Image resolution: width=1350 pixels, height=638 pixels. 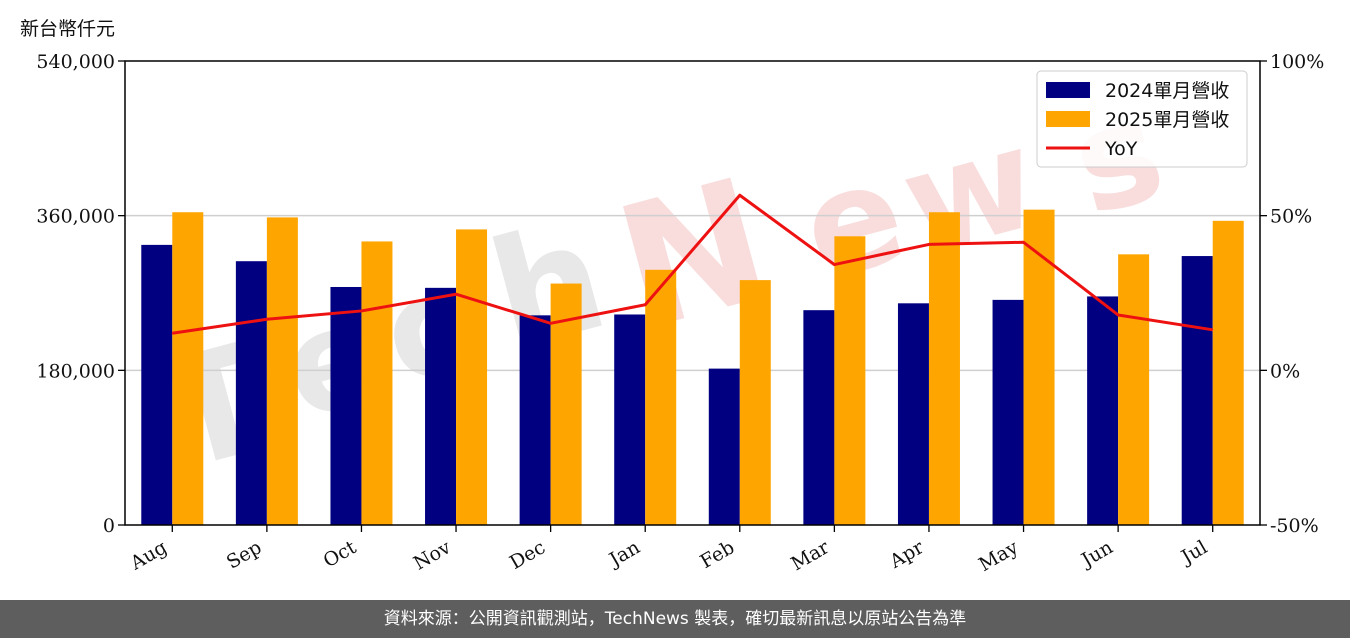 What do you see at coordinates (906, 554) in the screenshot?
I see `x-tick-label-apr: Apr` at bounding box center [906, 554].